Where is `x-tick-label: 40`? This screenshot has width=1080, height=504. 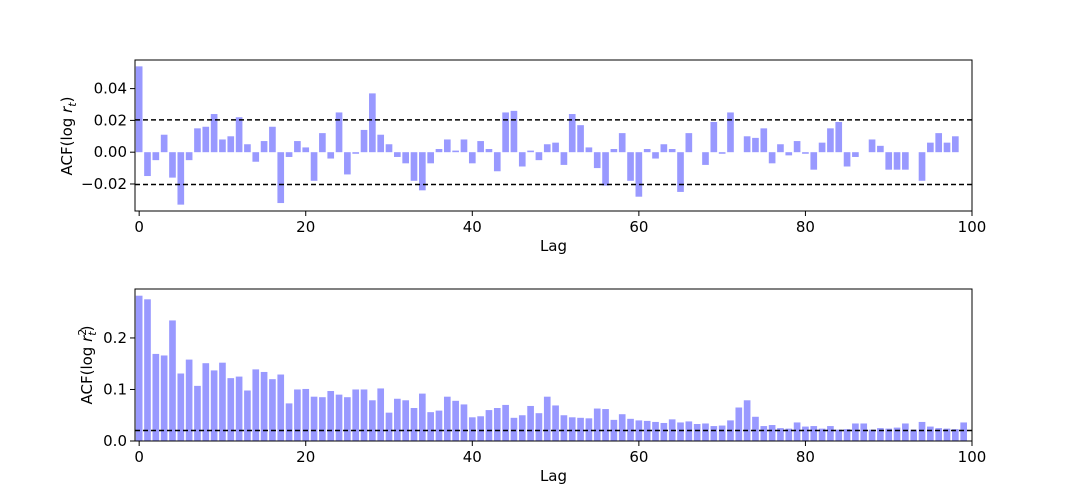
x-tick-label: 40 is located at coordinates (472, 457).